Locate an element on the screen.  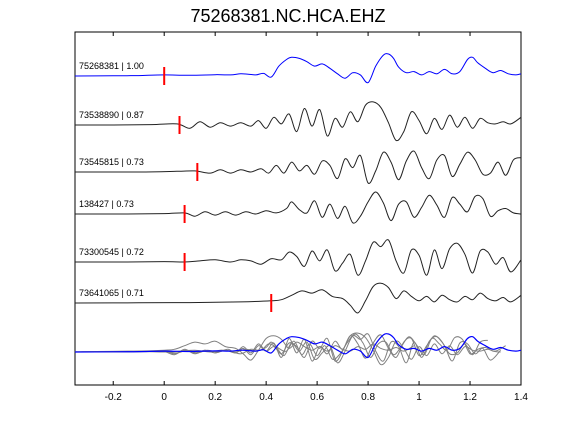
x-tick-label: 0.8 is located at coordinates (368, 397).